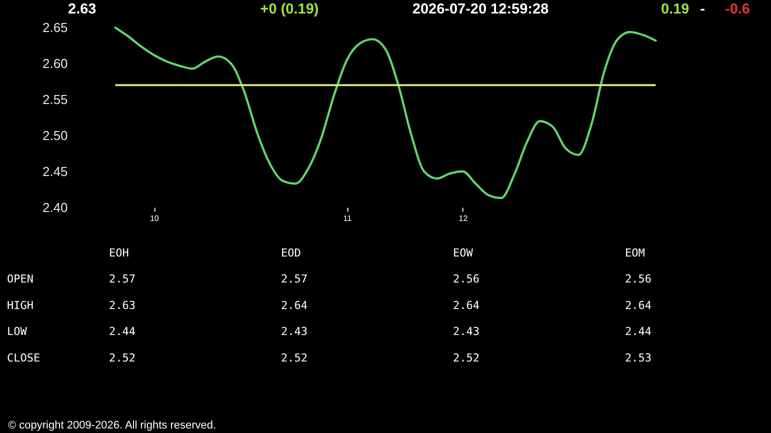  What do you see at coordinates (112, 426) in the screenshot?
I see `text: © copyright 2009-2026. All rights reserved.` at bounding box center [112, 426].